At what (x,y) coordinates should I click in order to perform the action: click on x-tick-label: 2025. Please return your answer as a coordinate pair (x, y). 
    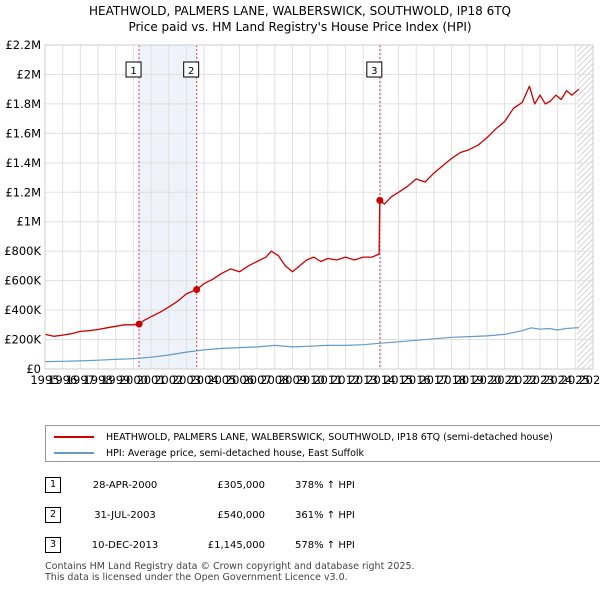
    Looking at the image, I should click on (575, 380).